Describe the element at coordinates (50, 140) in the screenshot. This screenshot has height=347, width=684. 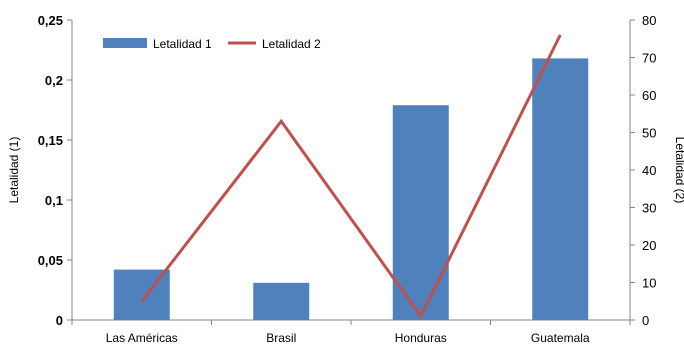
I see `left-tick-label: 0,15` at that location.